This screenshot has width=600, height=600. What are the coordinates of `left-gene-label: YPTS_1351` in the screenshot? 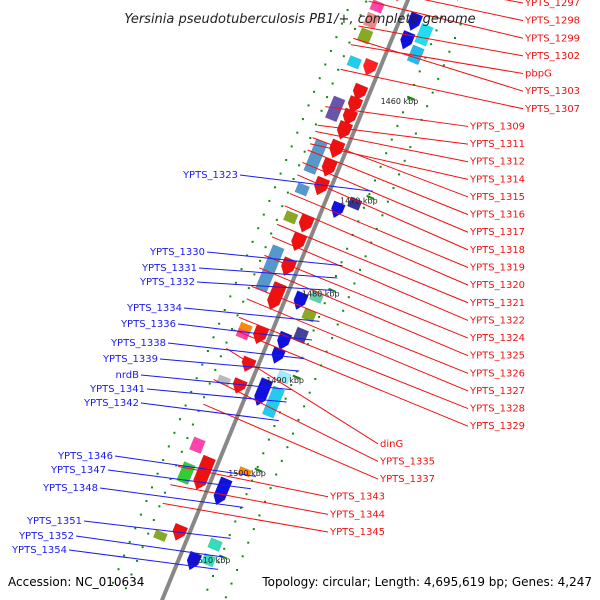 It's located at (54, 521).